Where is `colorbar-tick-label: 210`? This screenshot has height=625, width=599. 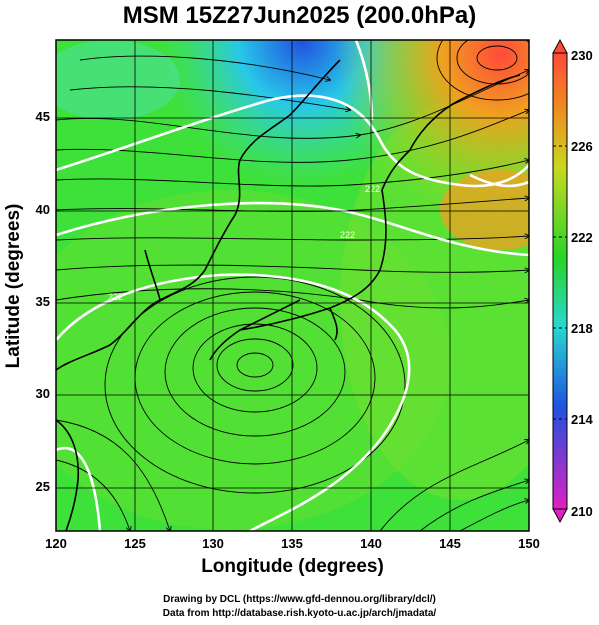 colorbar-tick-label: 210 is located at coordinates (582, 511).